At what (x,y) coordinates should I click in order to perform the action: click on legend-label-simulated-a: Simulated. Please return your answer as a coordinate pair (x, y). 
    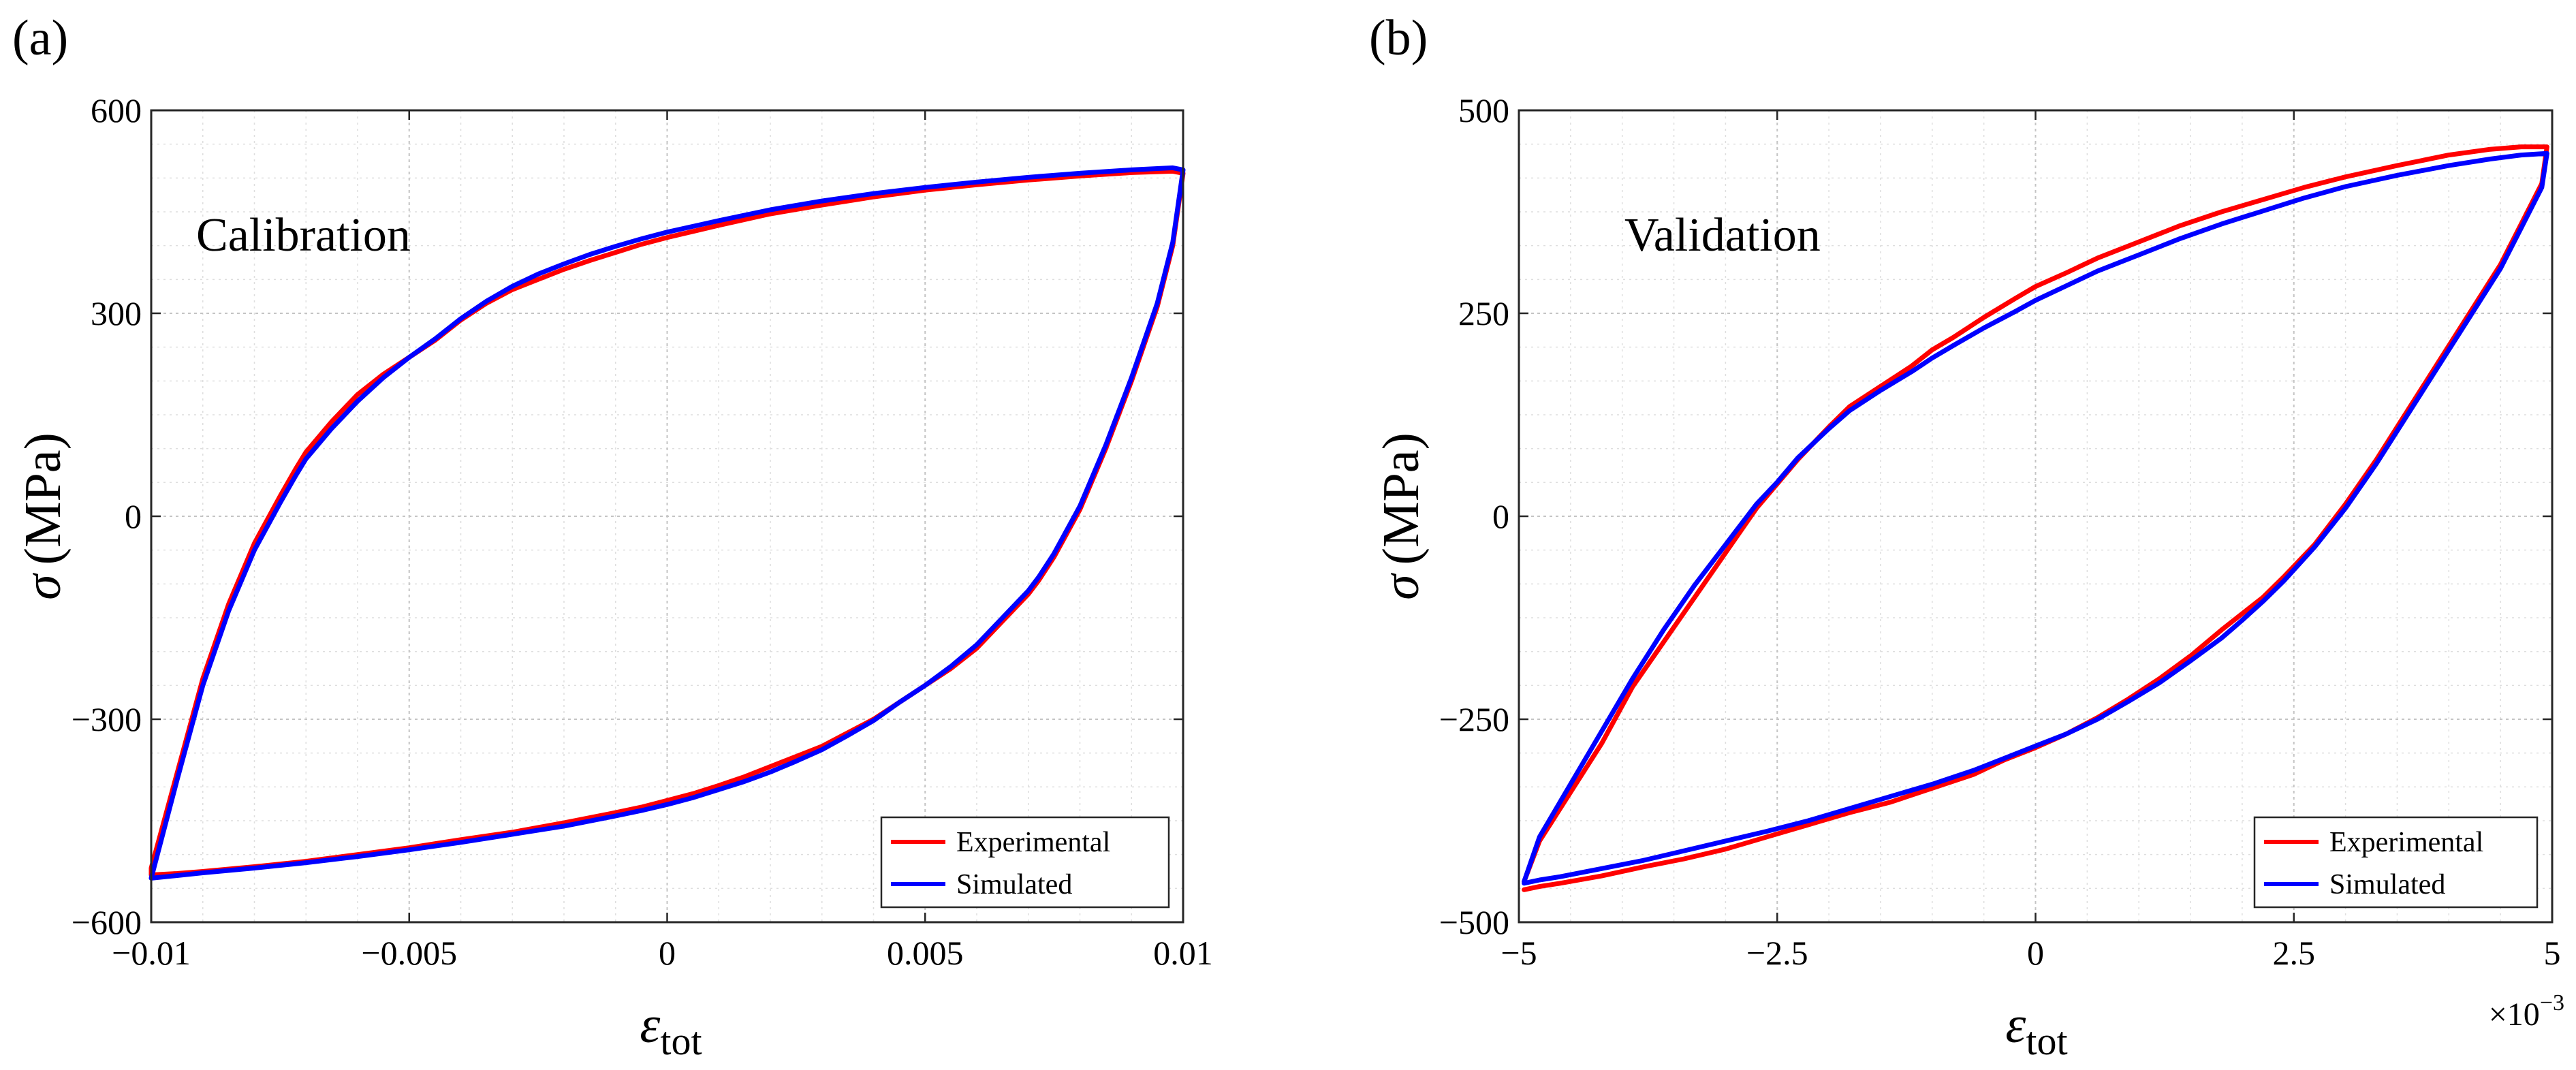
    Looking at the image, I should click on (1014, 884).